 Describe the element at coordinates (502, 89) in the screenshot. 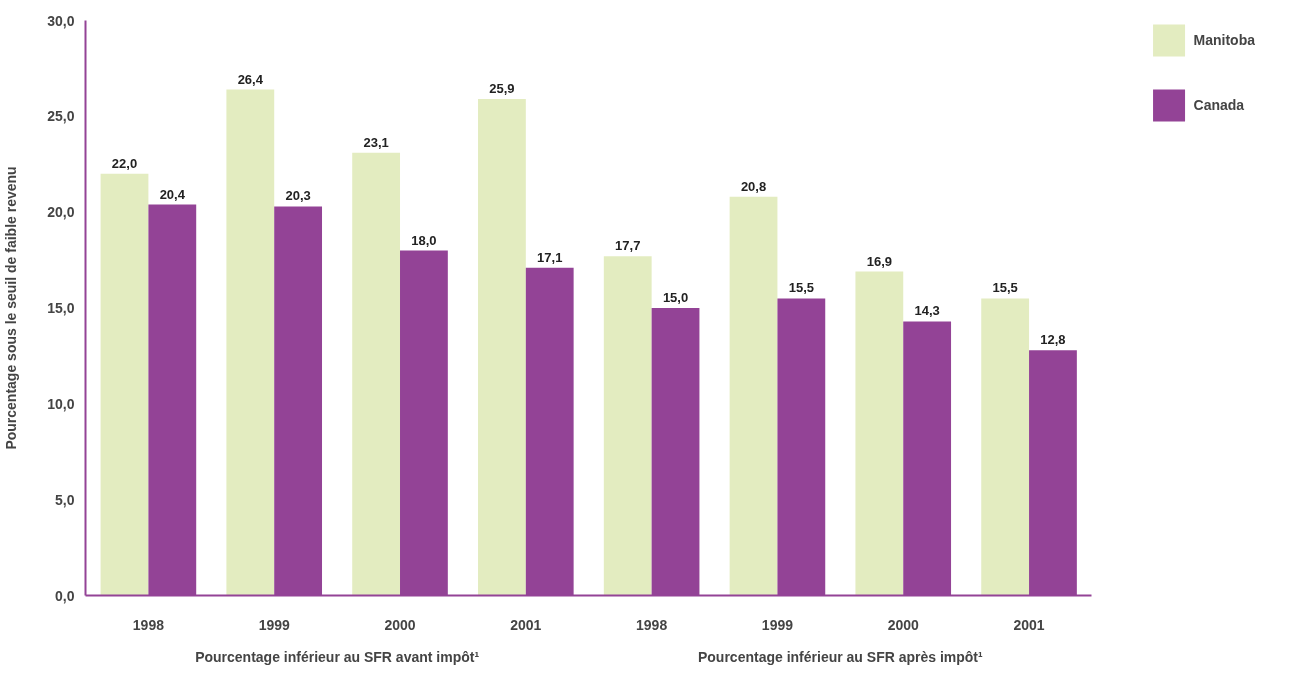

I see `data-label: 25,9` at that location.